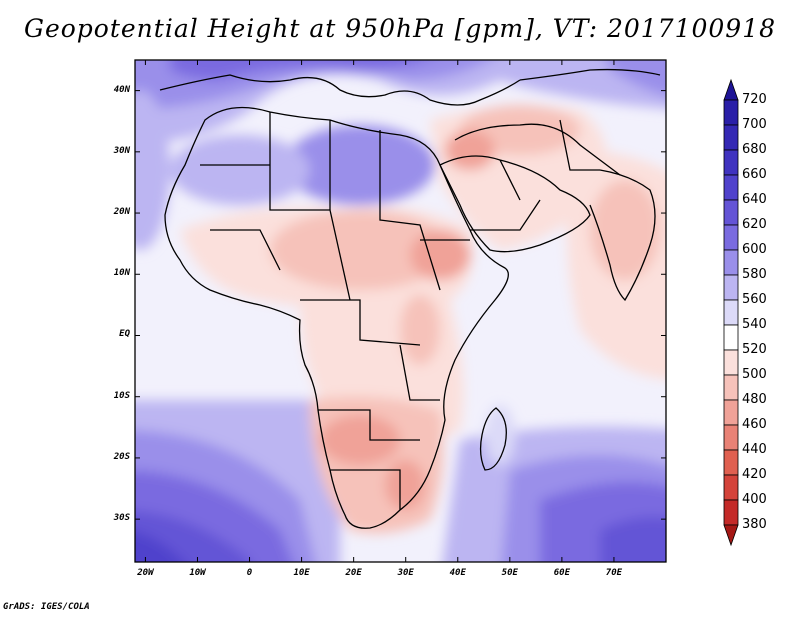 This screenshot has width=800, height=618. I want to click on lat-tick-label: 10S, so click(121, 395).